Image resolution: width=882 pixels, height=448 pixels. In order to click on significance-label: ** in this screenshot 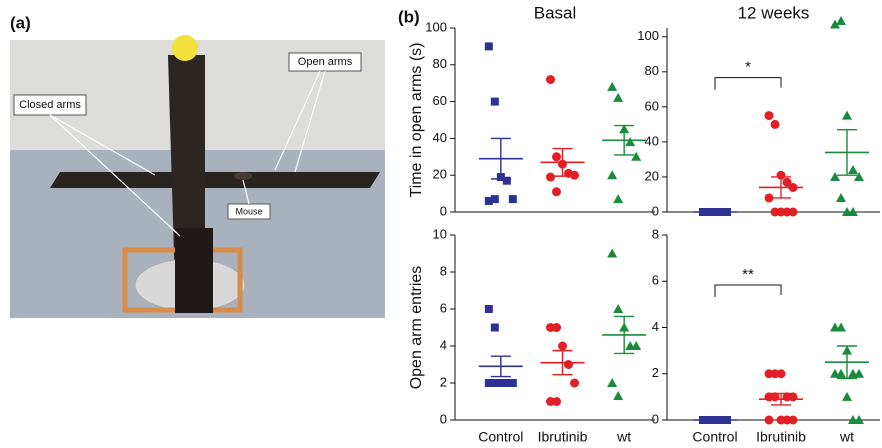, I will do `click(748, 274)`.